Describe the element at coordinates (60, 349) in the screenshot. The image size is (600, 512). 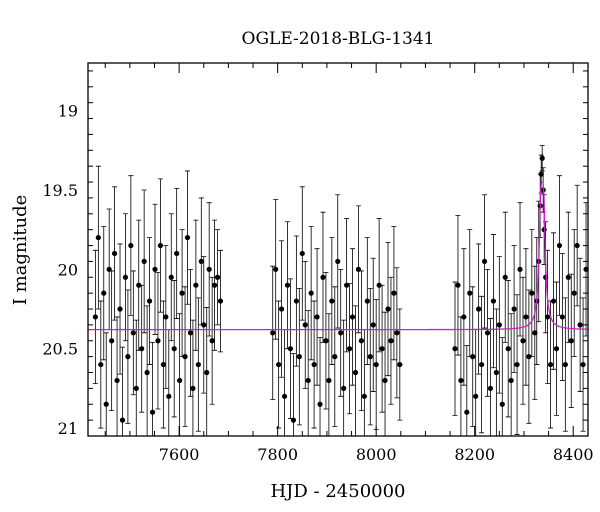
I see `y-tick-label: 20.5` at that location.